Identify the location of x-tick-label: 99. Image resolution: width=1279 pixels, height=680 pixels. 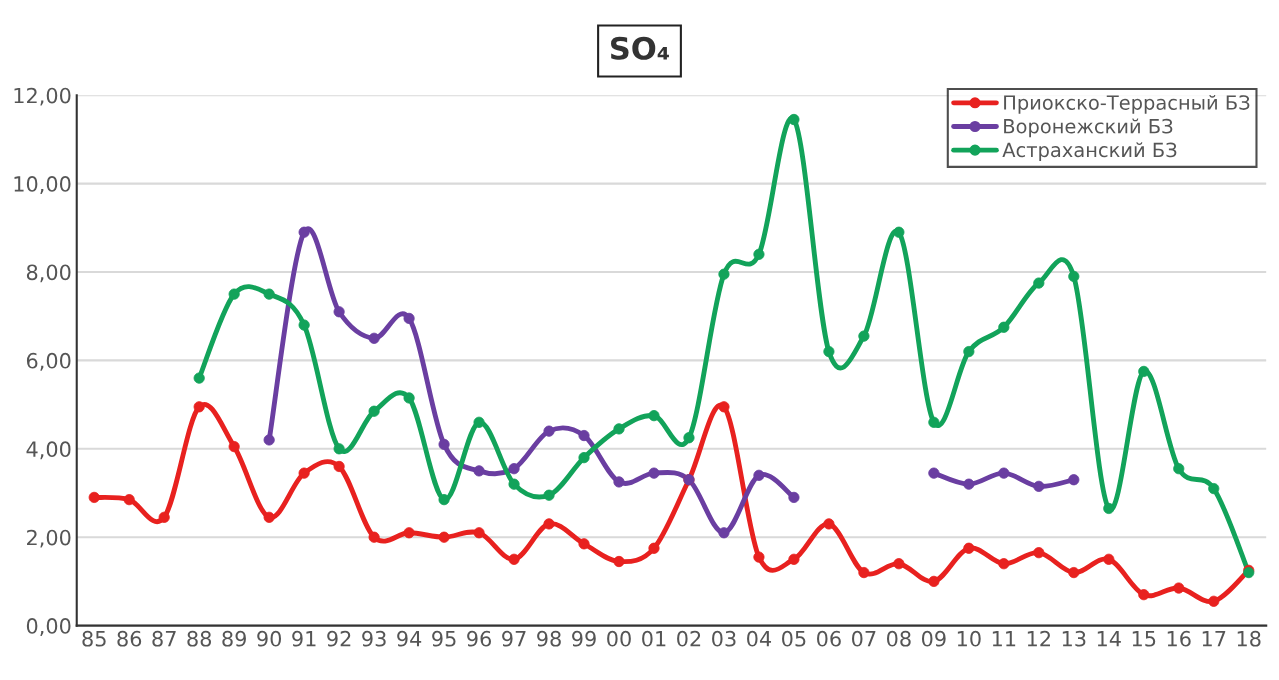
(584, 638).